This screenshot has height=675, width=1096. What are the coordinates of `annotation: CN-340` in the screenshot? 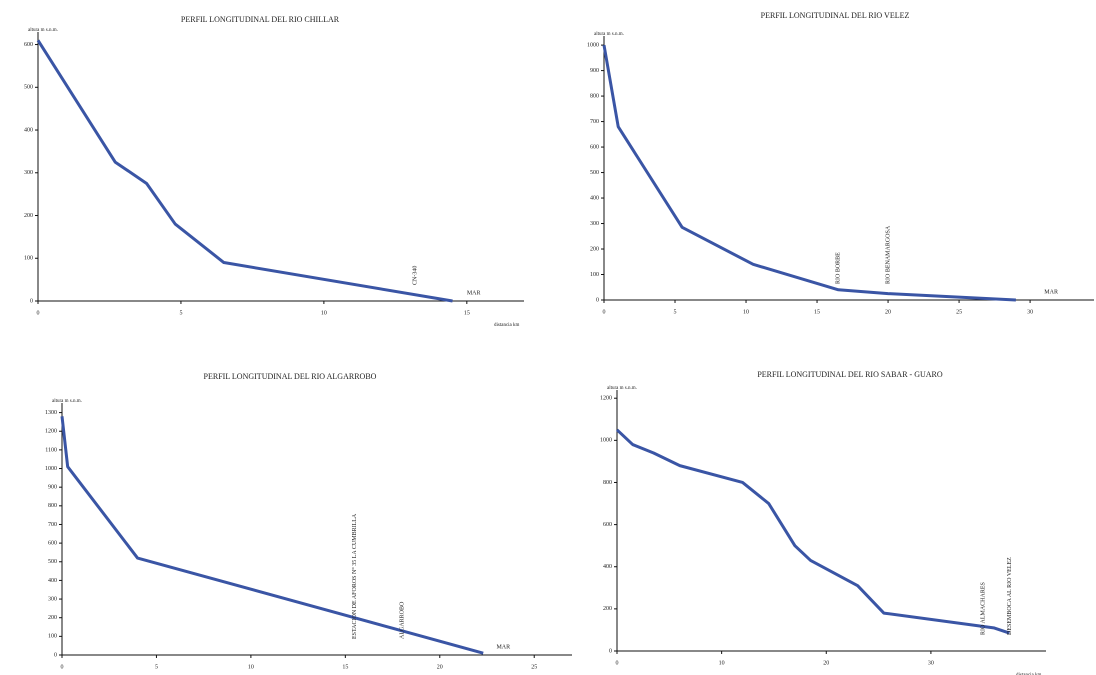 It's located at (416, 275).